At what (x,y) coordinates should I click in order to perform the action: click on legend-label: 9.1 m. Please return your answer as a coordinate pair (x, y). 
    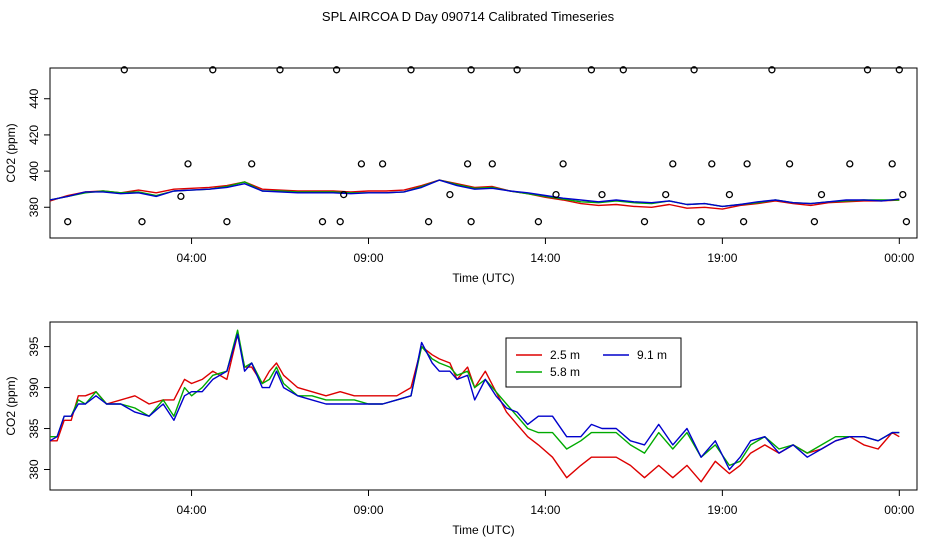
    Looking at the image, I should click on (652, 355).